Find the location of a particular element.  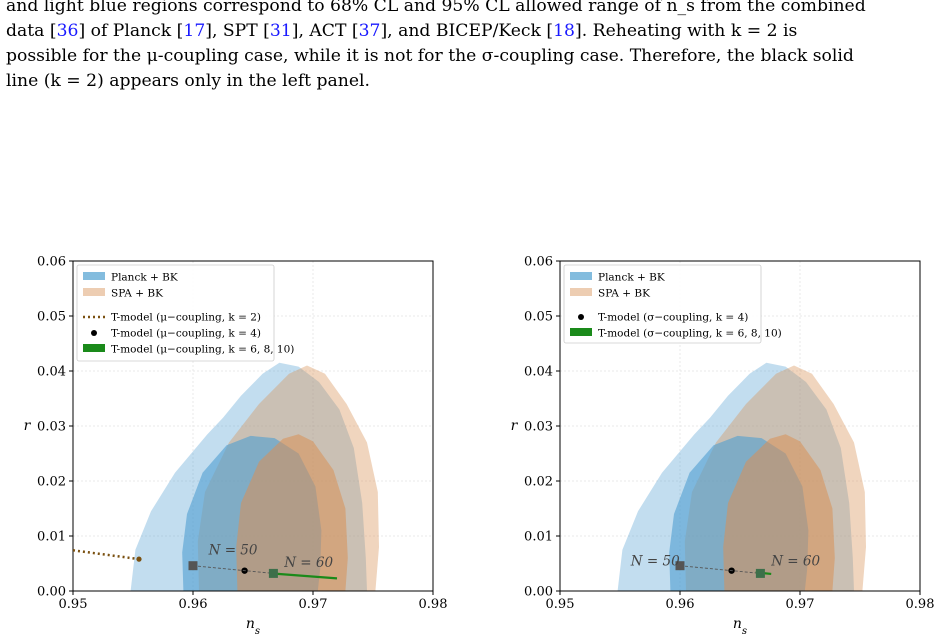

k2-endpoint is located at coordinates (139, 559).